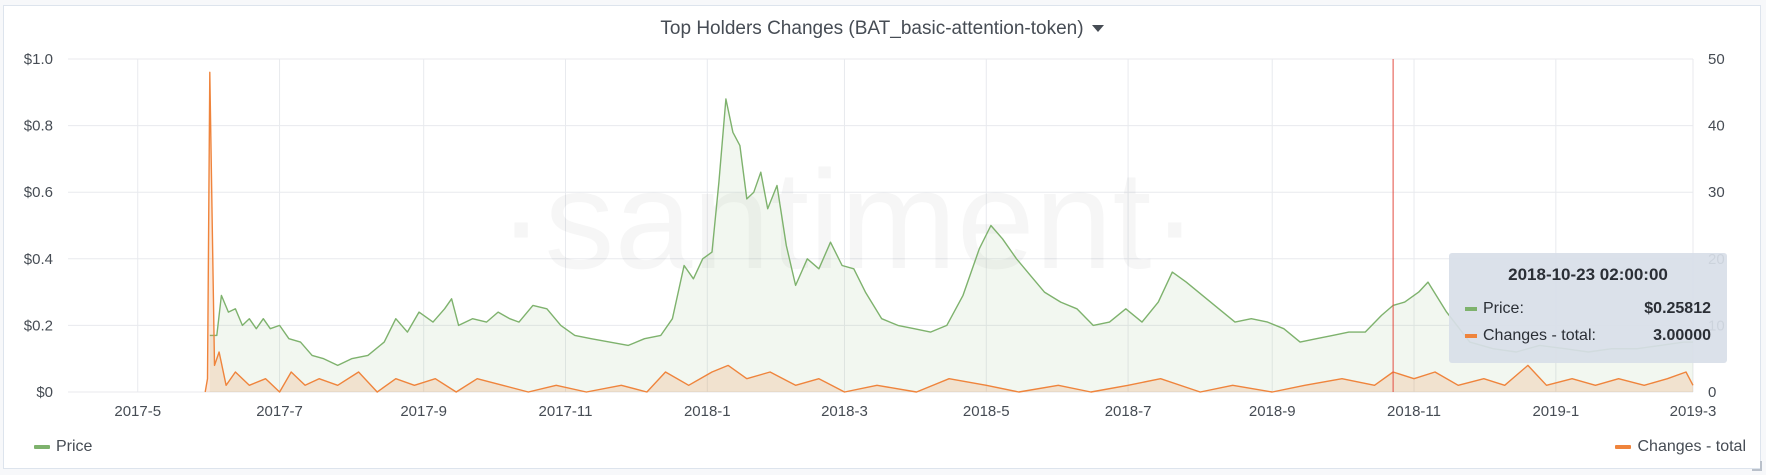  What do you see at coordinates (42, 447) in the screenshot?
I see `price-legend-swatch-icon` at bounding box center [42, 447].